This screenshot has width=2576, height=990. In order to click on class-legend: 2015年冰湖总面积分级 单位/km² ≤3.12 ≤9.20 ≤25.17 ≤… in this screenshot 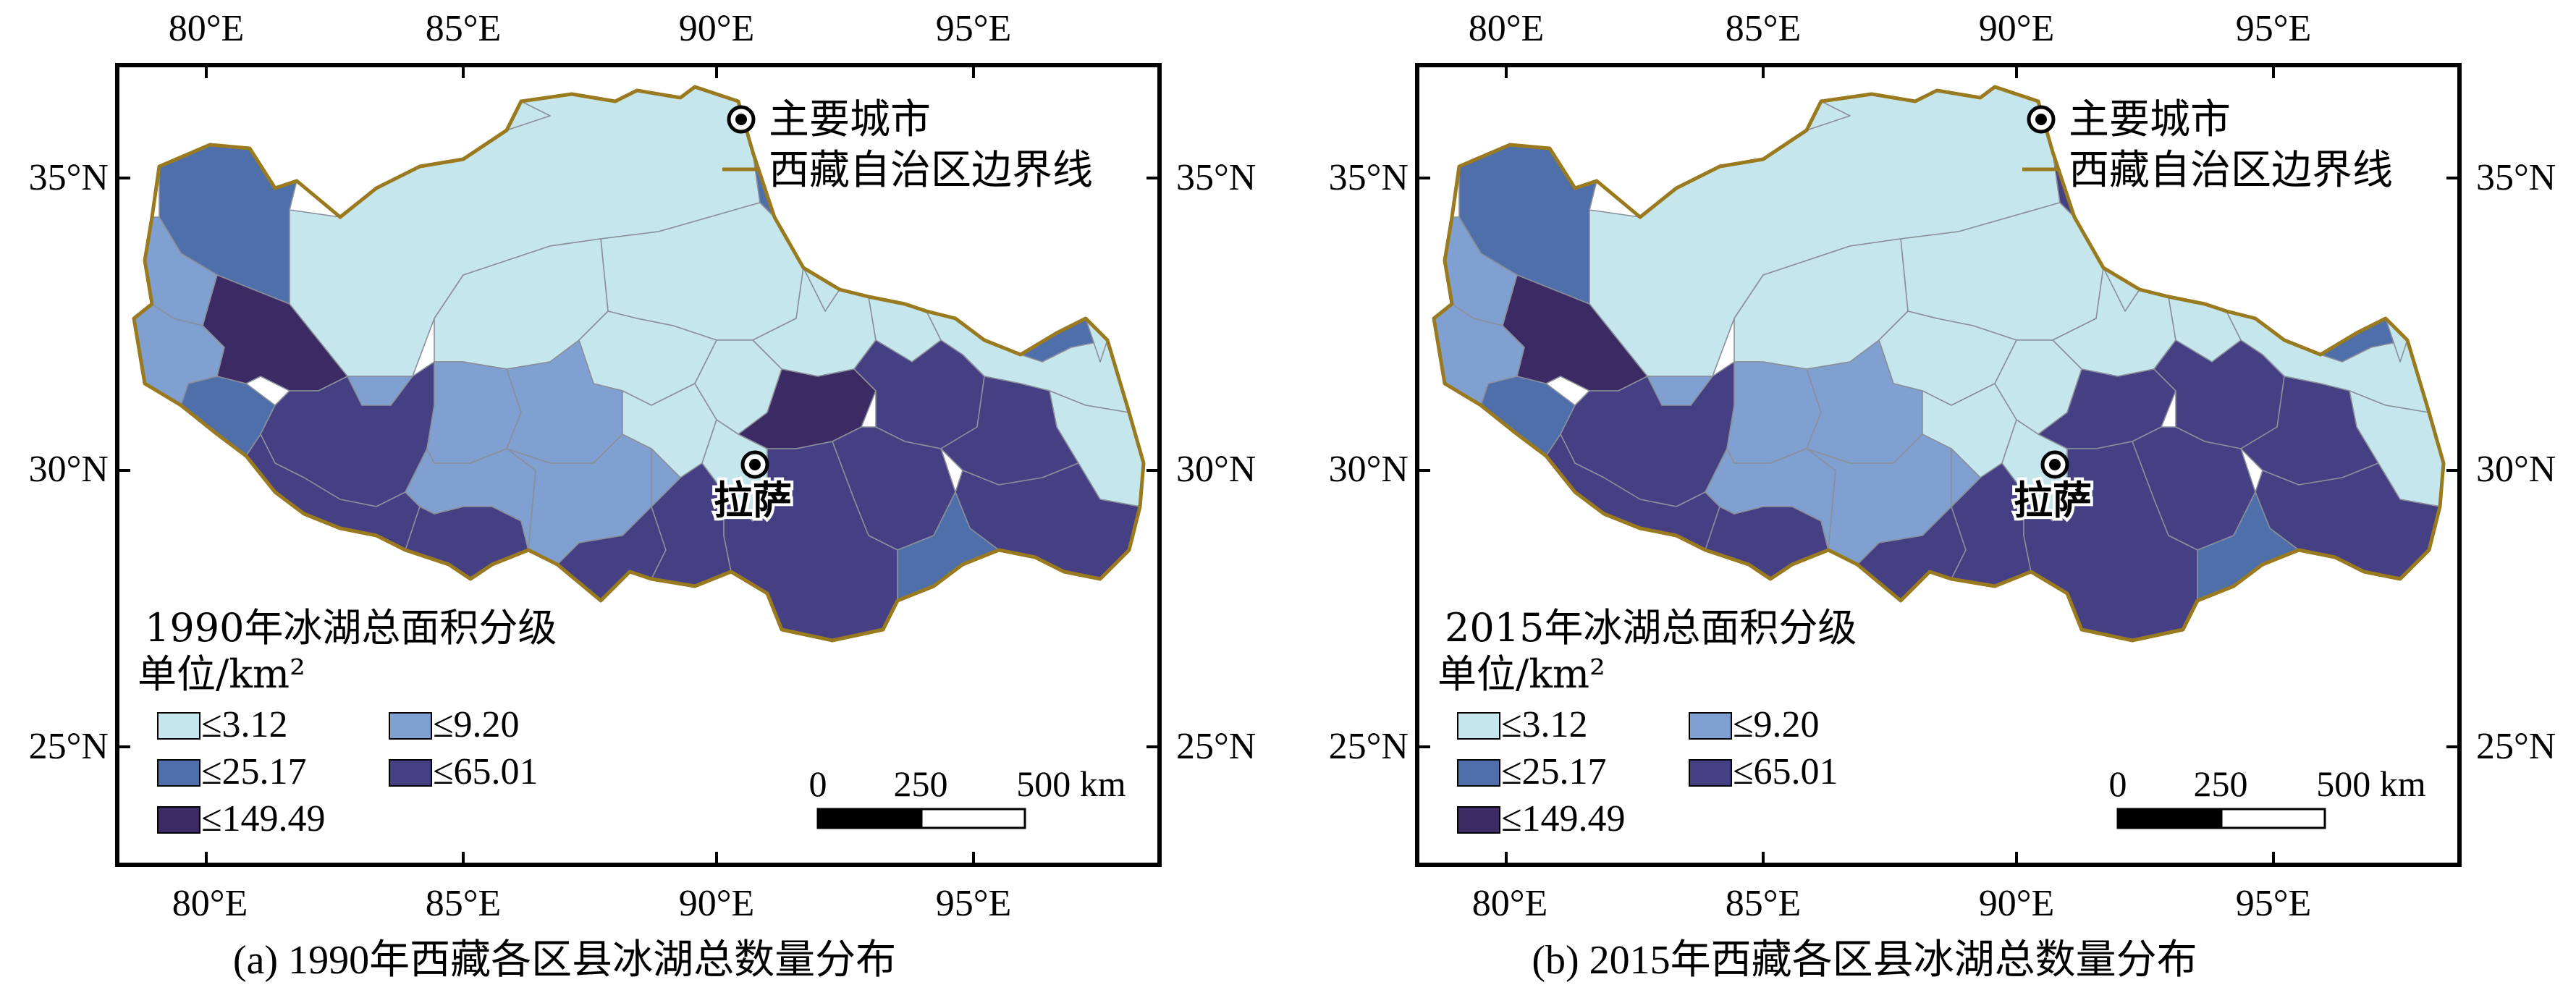, I will do `click(1647, 722)`.